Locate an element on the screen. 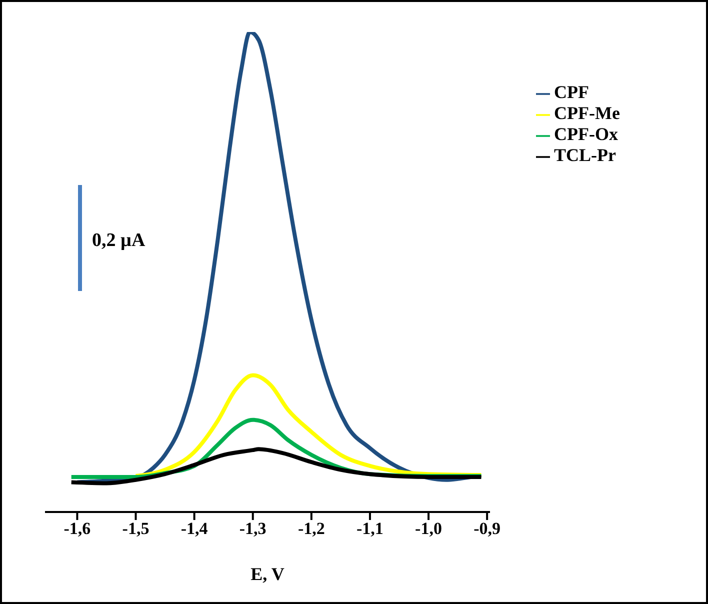 The width and height of the screenshot is (708, 604). legend-label: CPF-Me is located at coordinates (587, 113).